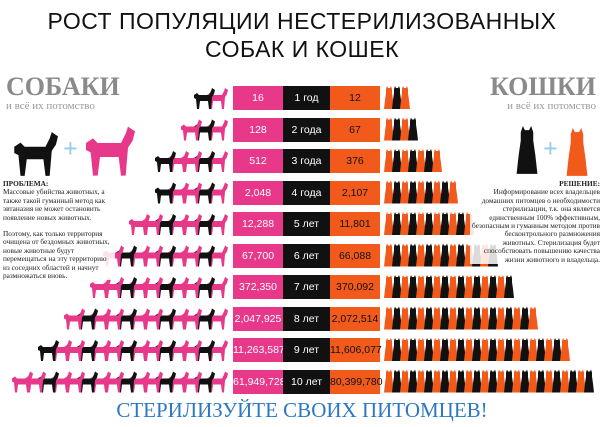 This screenshot has width=604, height=427. I want to click on year: 9 лет, so click(306, 350).